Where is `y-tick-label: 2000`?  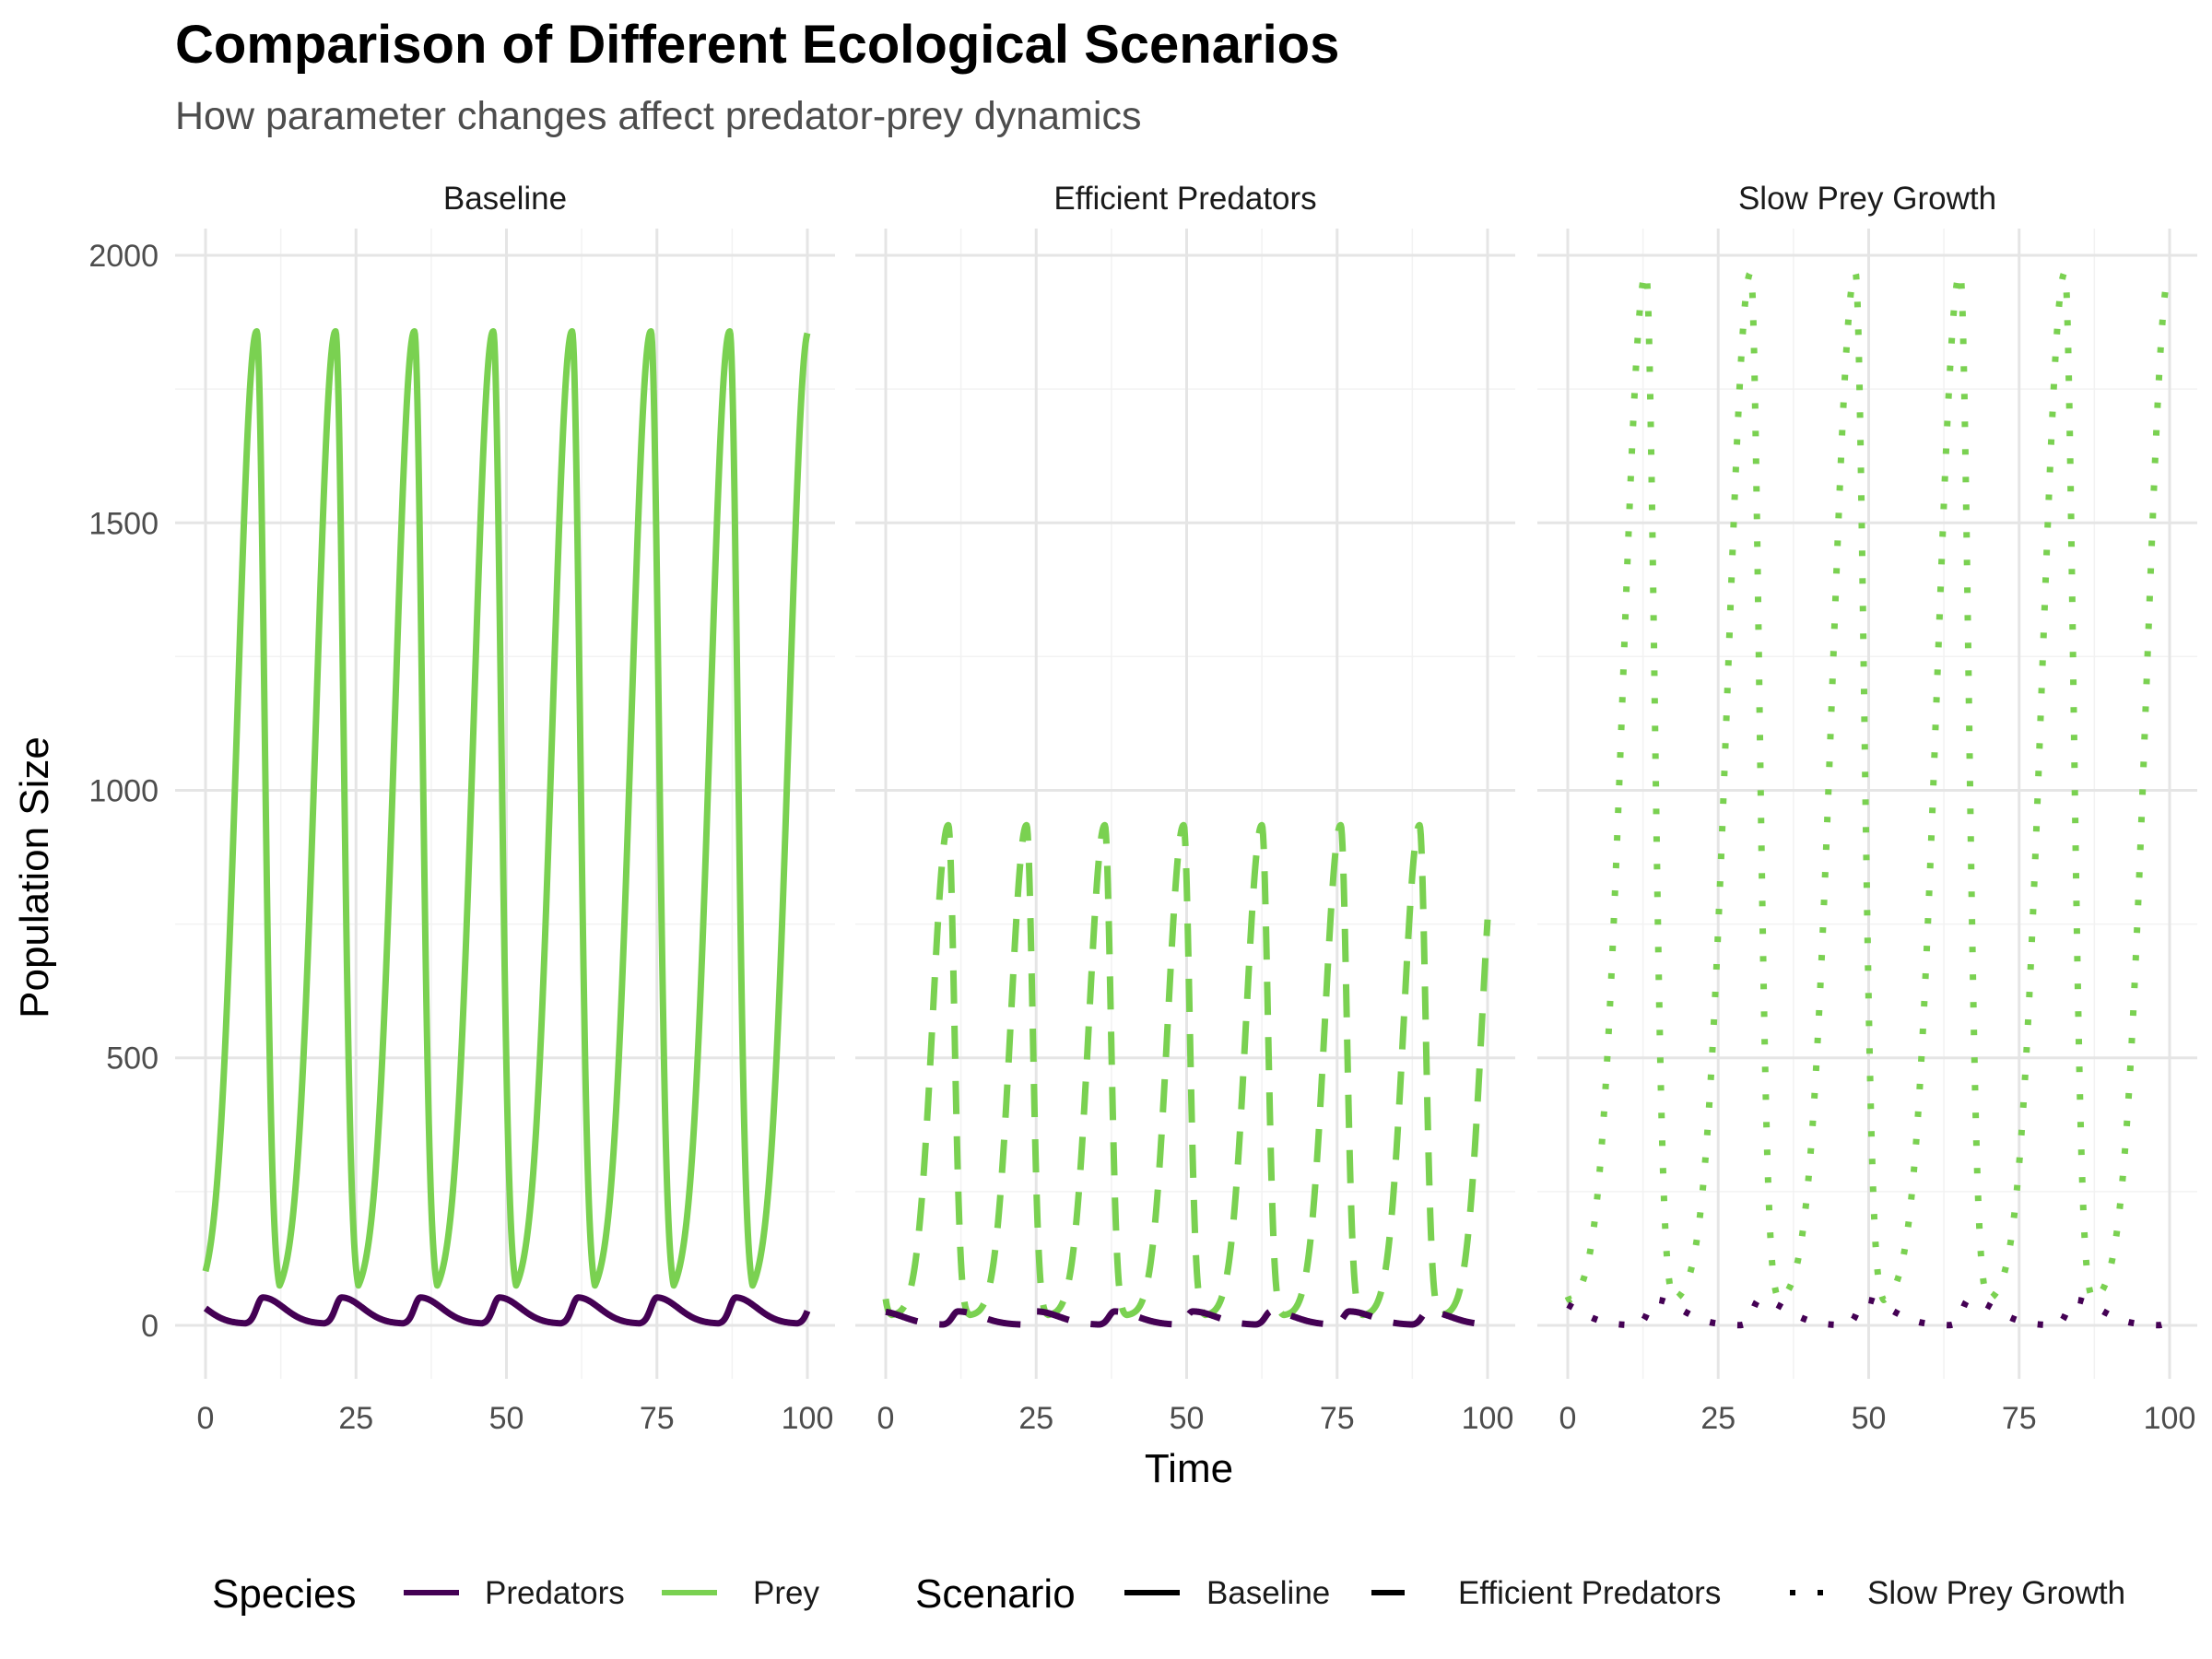
y-tick-label: 2000 is located at coordinates (123, 256).